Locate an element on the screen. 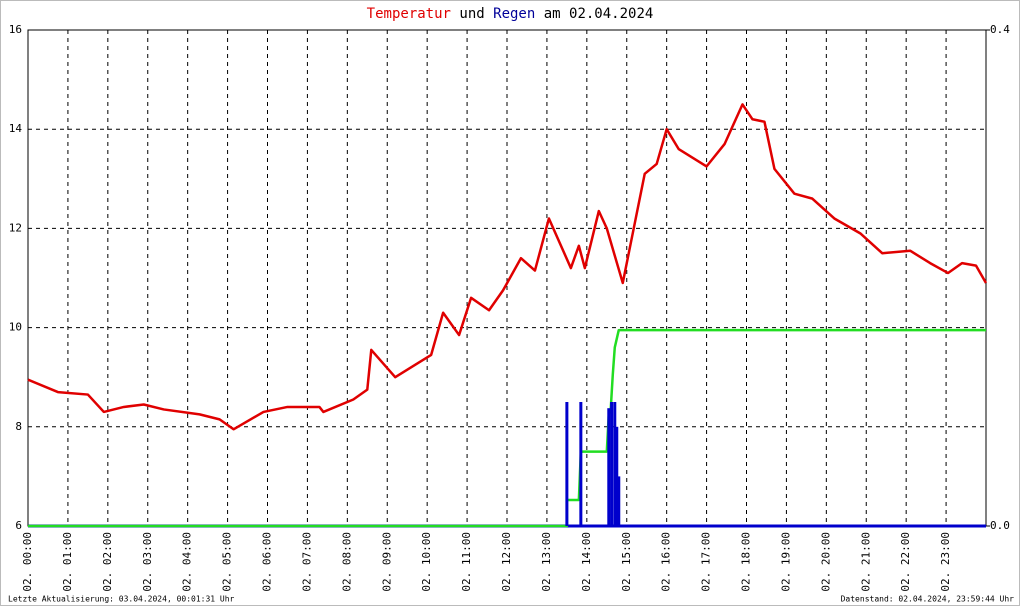 This screenshot has height=606, width=1020. title-part: Regen is located at coordinates (514, 14).